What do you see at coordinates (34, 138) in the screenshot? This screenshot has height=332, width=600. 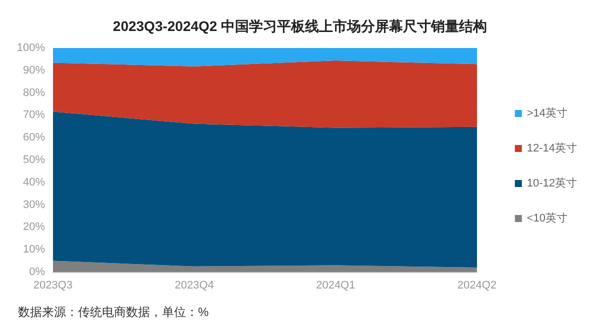 I see `y-tick-label: 60%` at bounding box center [34, 138].